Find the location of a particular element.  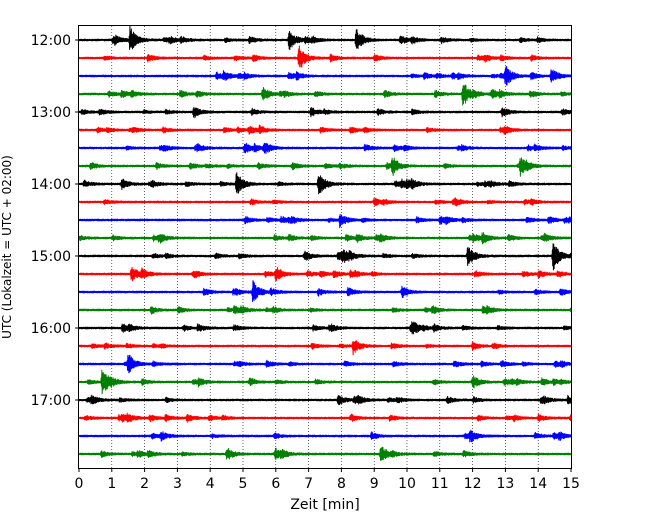

x-tick-label: 1 is located at coordinates (111, 484).